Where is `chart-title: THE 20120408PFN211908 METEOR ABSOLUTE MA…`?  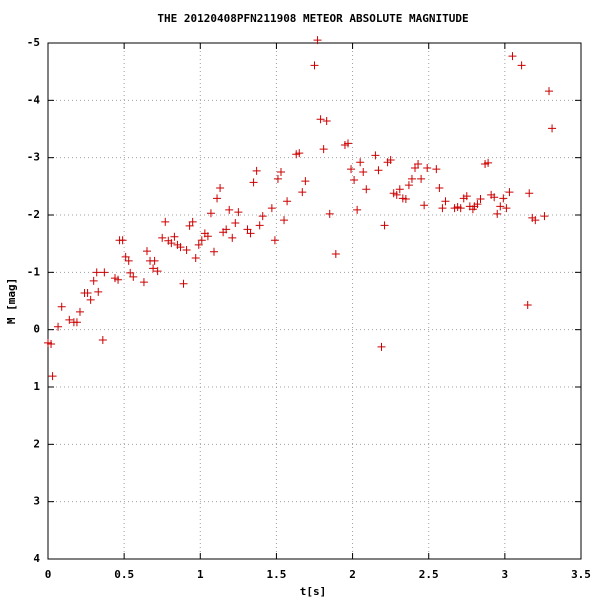 chart-title: THE 20120408PFN211908 METEOR ABSOLUTE MA… is located at coordinates (312, 18).